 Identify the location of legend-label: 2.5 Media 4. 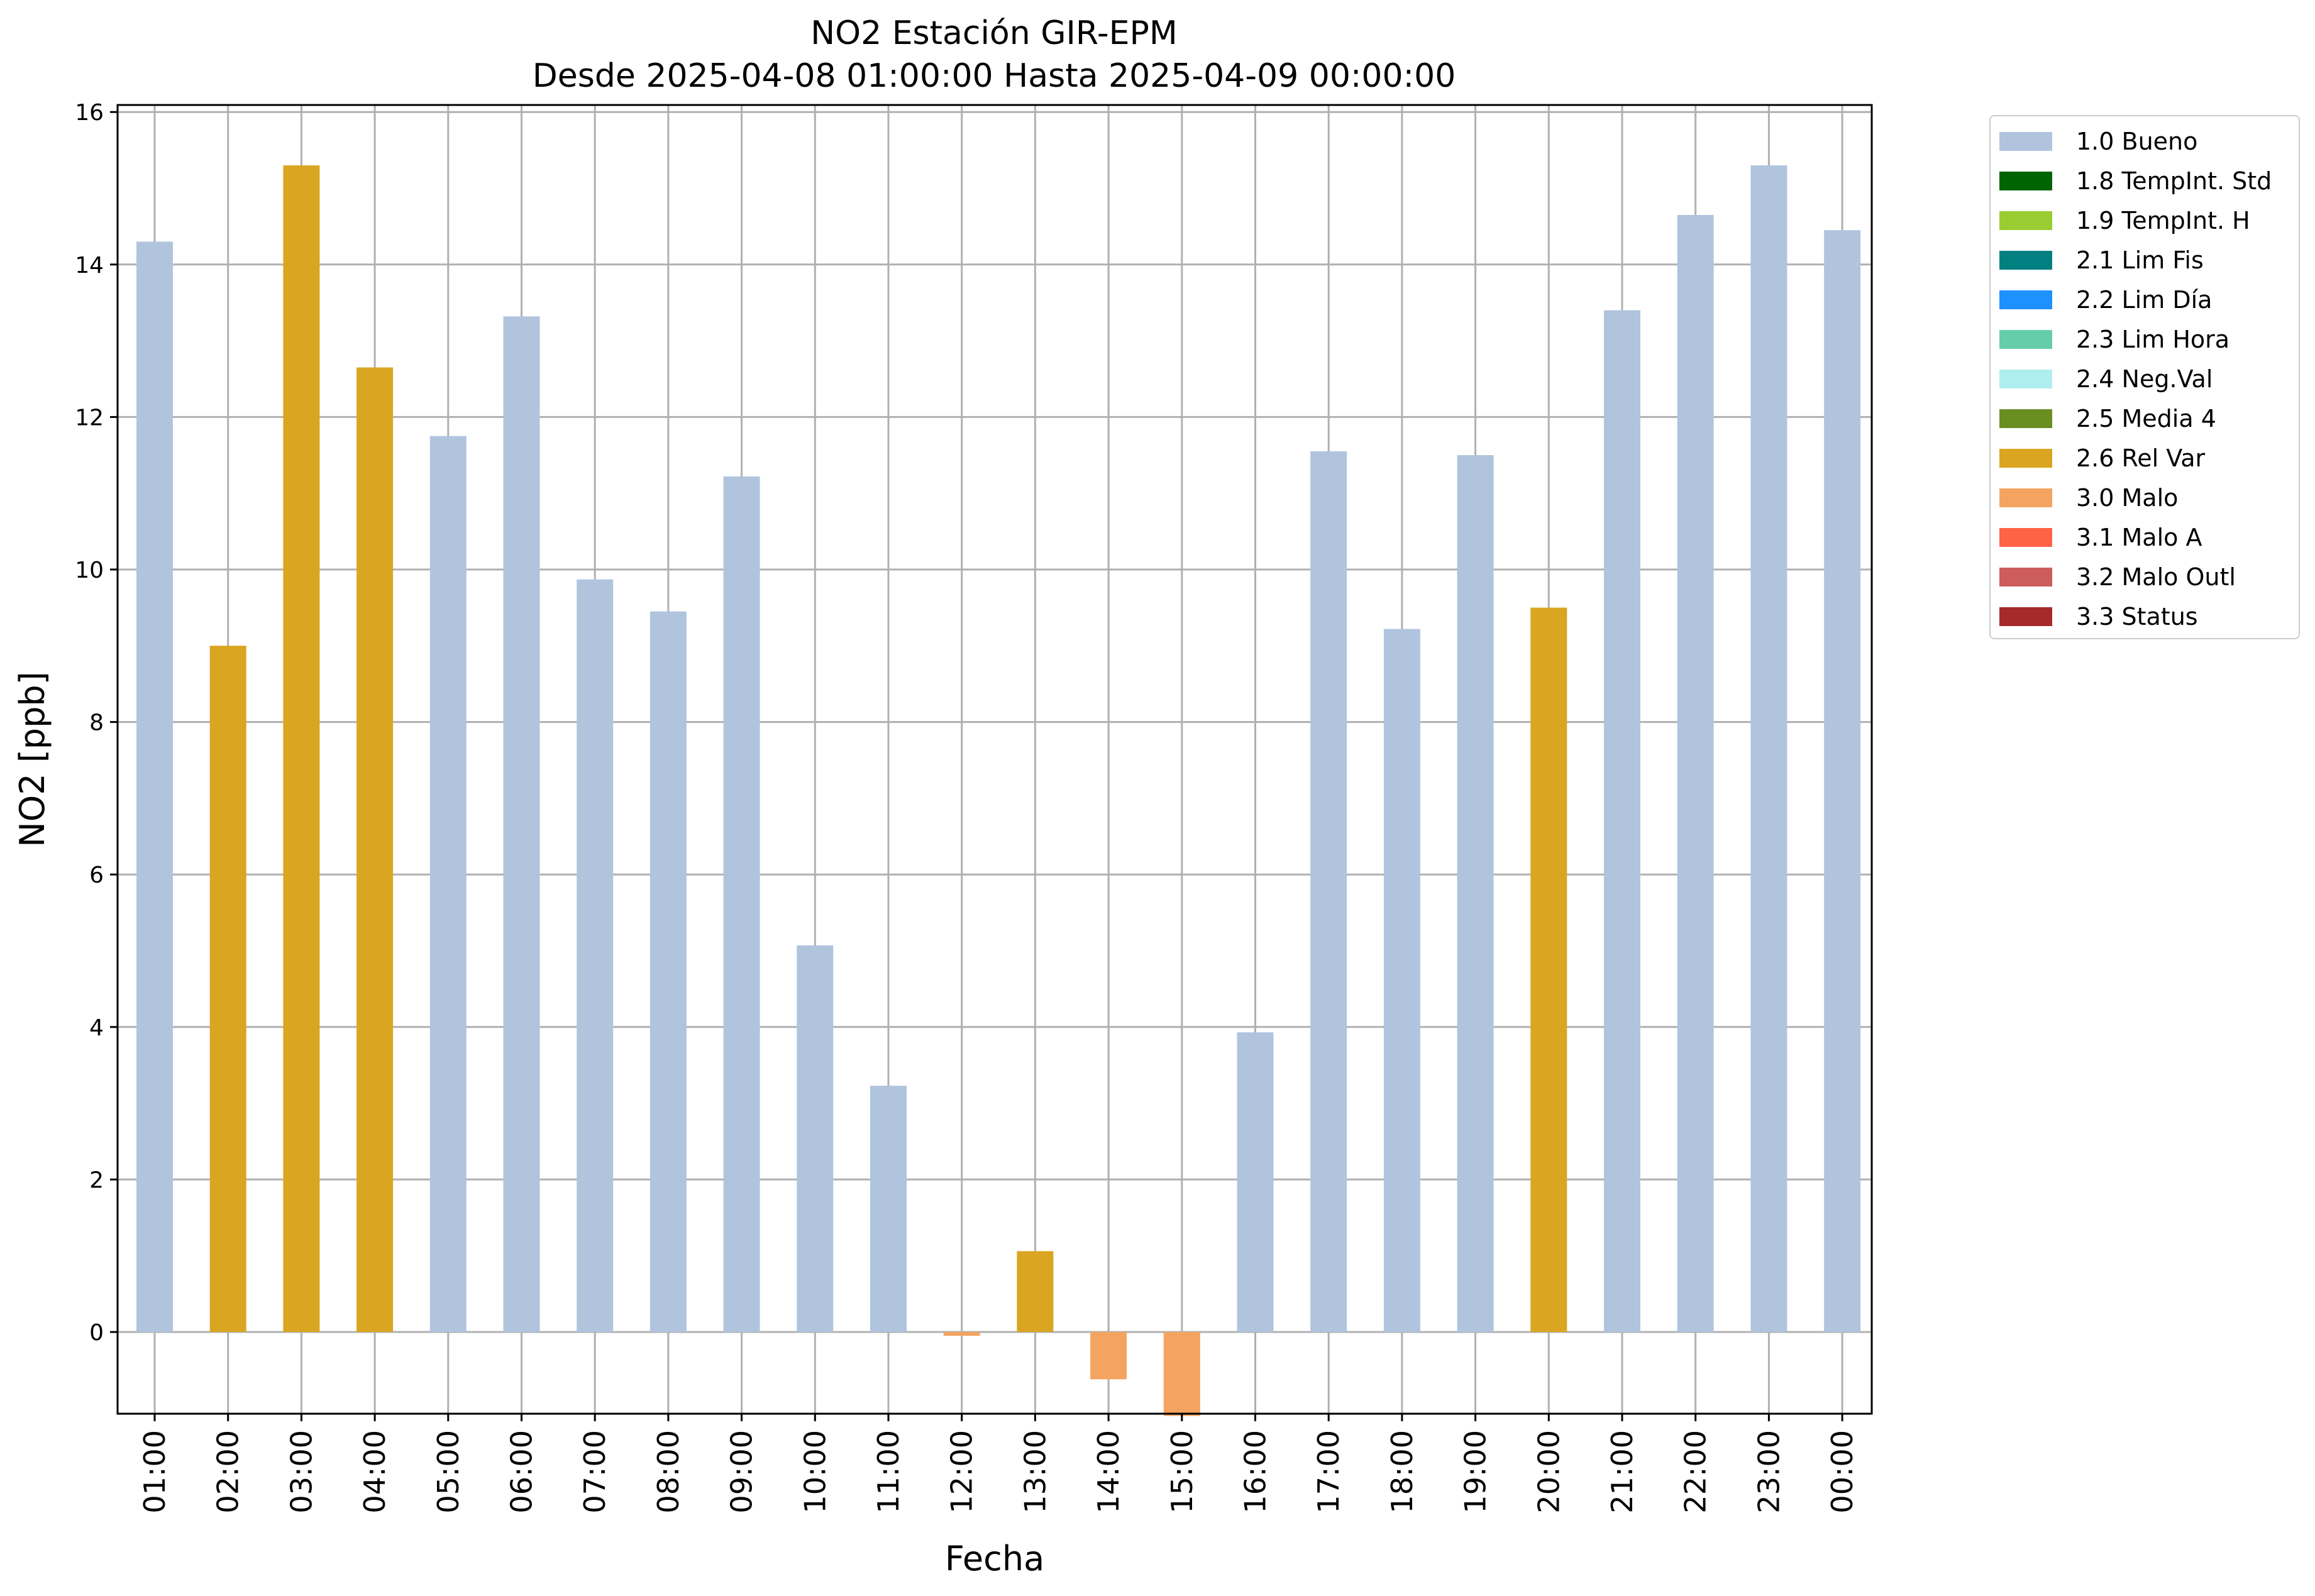
(2146, 418).